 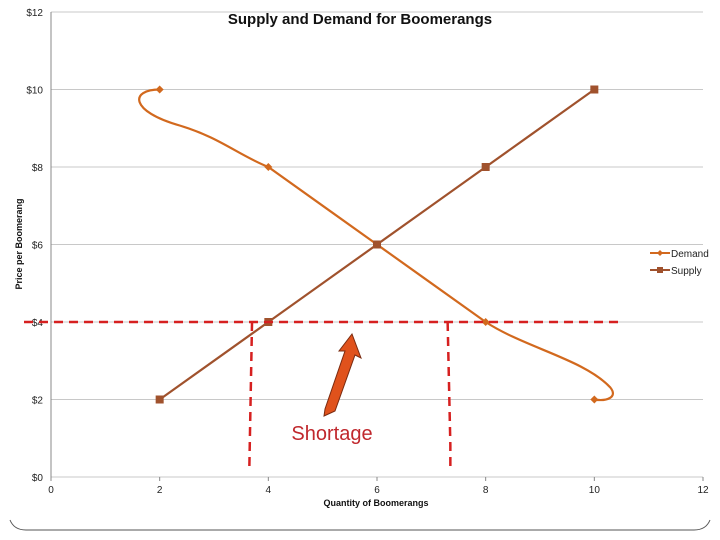 I want to click on legend-supply-marker, so click(x=660, y=270).